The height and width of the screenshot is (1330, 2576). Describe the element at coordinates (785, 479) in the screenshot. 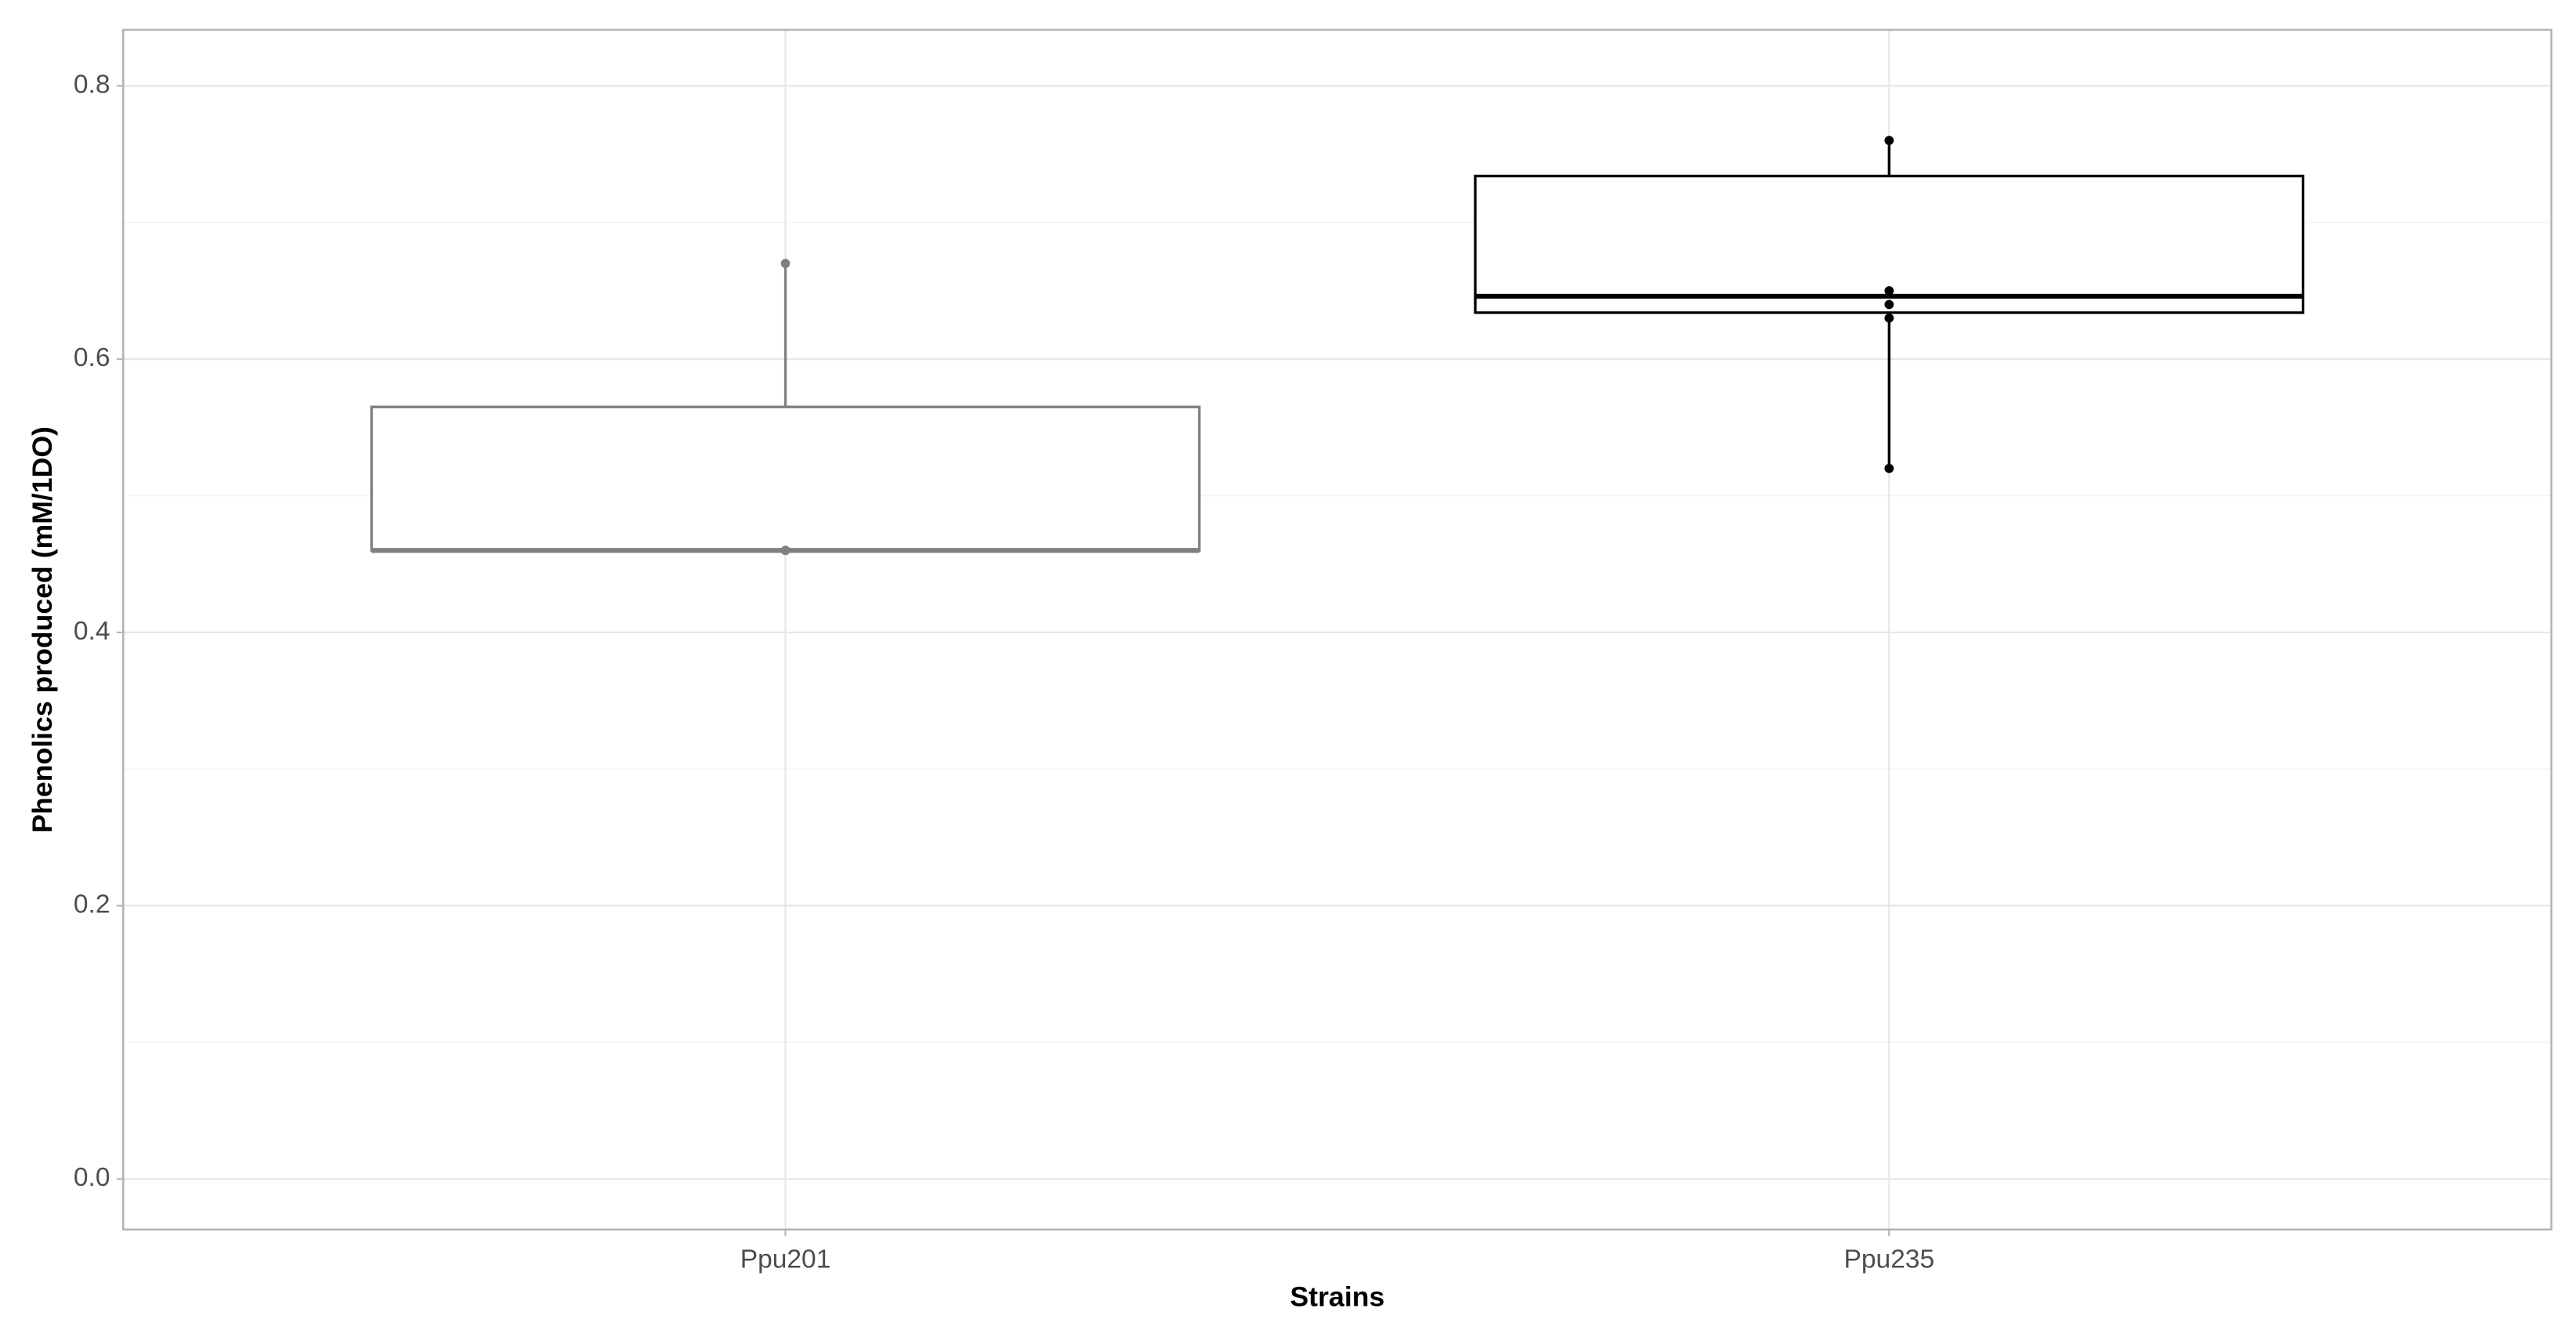

I see `box` at that location.